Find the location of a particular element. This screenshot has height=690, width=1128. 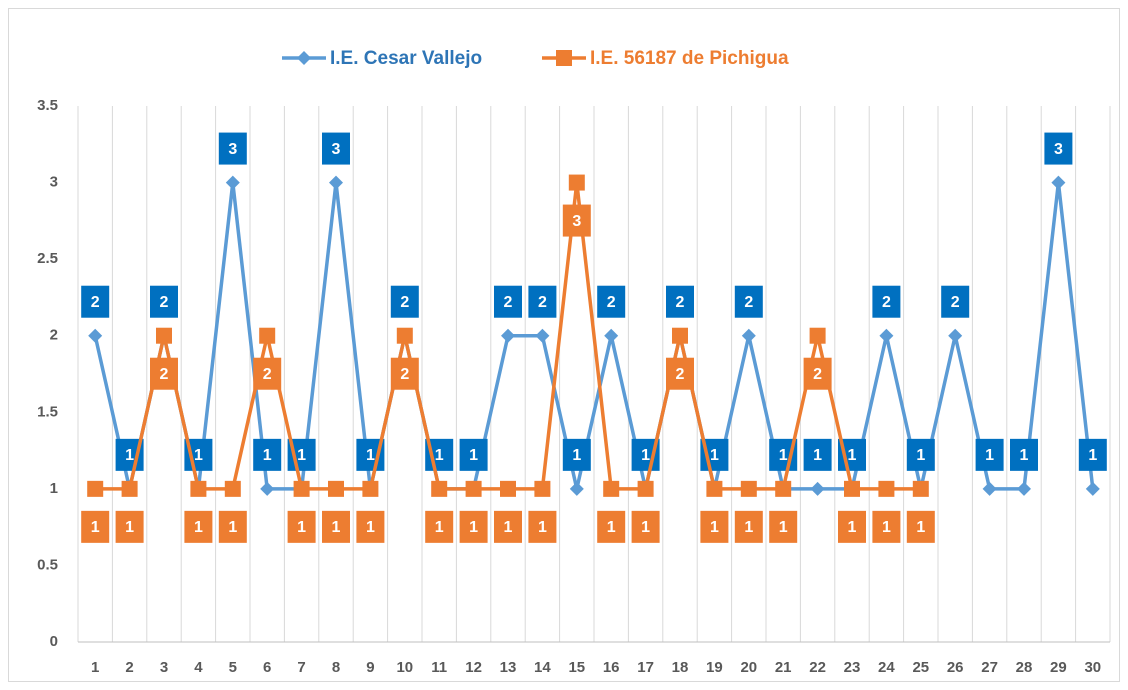

y-tick-label: 3.5 is located at coordinates (47, 105).